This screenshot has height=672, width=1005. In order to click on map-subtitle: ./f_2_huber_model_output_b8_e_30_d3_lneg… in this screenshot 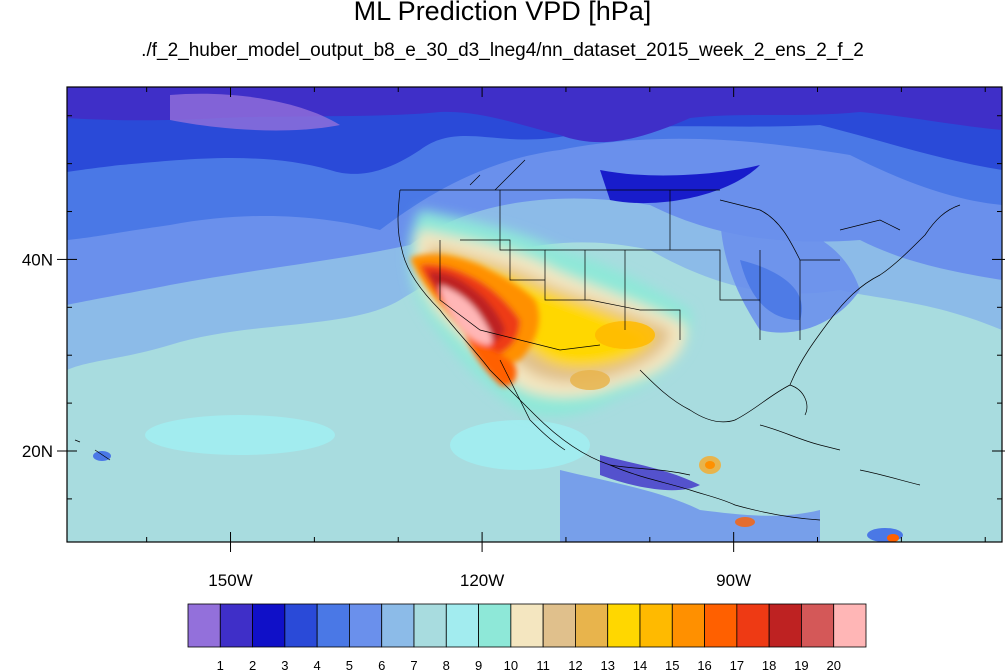, I will do `click(502, 50)`.